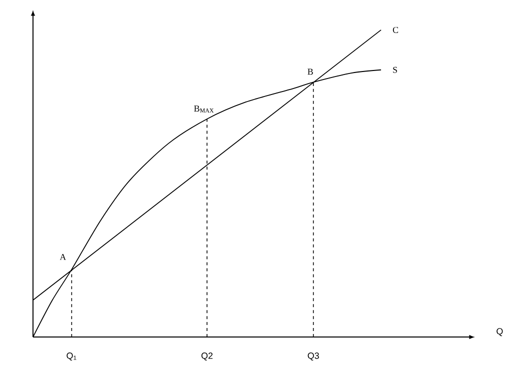 The height and width of the screenshot is (382, 516). Describe the element at coordinates (313, 356) in the screenshot. I see `x-tick-label: Q3` at that location.